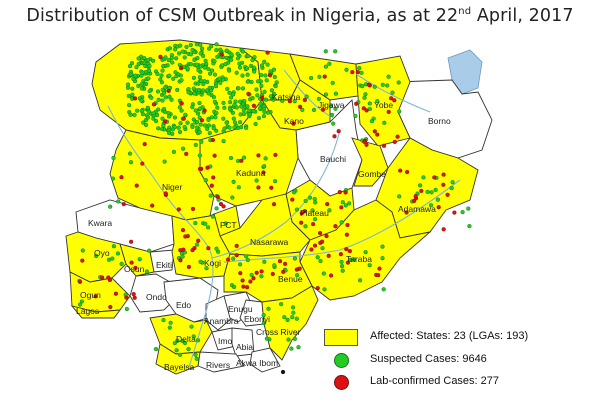  What do you see at coordinates (183, 305) in the screenshot?
I see `label-edo: Edo` at bounding box center [183, 305].